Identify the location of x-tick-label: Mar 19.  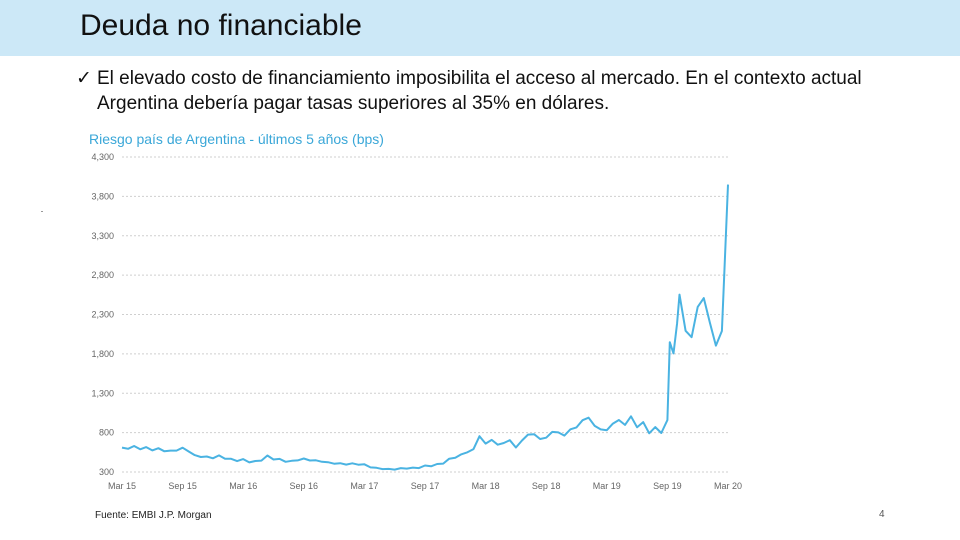
(607, 486).